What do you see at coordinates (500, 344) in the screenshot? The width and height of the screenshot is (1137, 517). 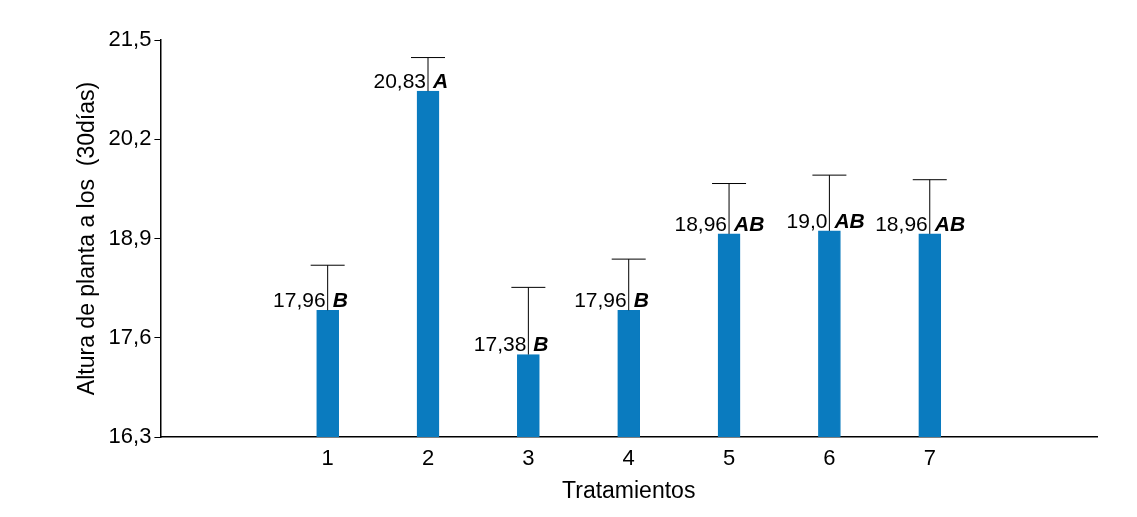 I see `data-label: 17,38` at bounding box center [500, 344].